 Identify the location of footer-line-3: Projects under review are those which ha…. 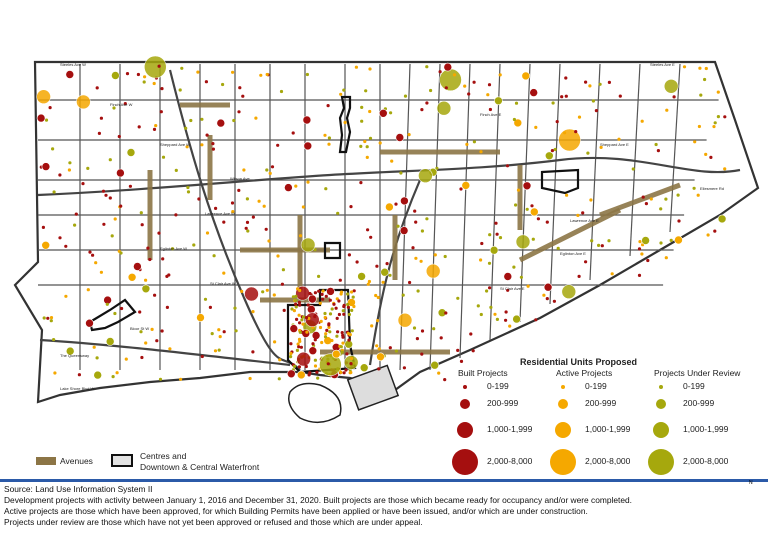
(213, 522).